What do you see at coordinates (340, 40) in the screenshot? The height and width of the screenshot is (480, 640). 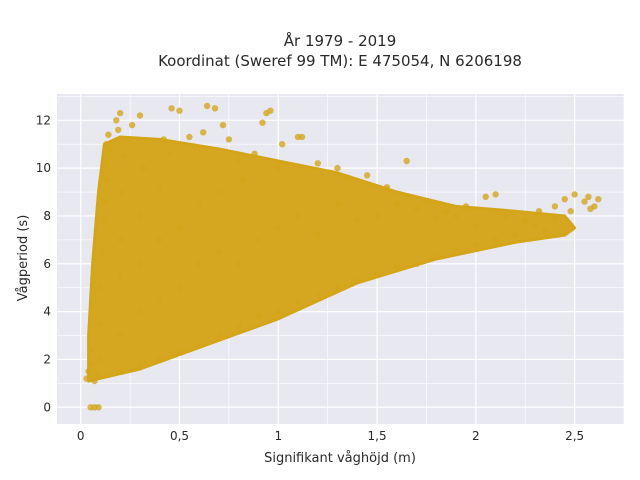 I see `chart-title-line1: År 1979 - 2019` at bounding box center [340, 40].